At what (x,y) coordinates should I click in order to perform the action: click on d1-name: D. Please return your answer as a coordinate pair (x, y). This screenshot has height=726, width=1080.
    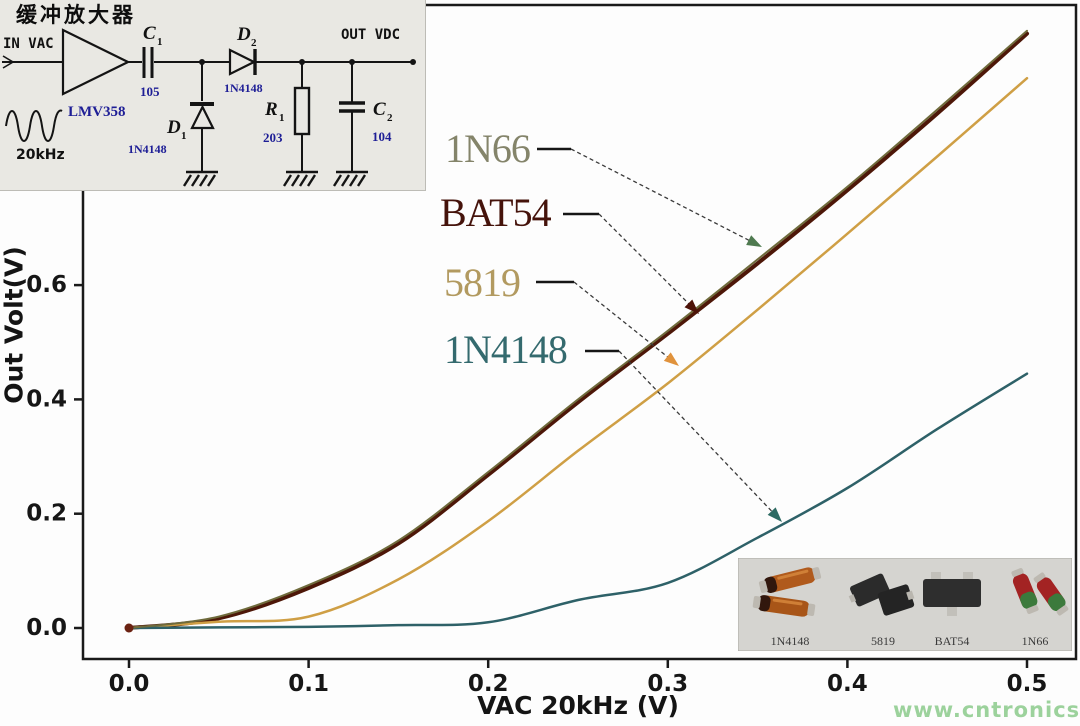
    Looking at the image, I should click on (173, 127).